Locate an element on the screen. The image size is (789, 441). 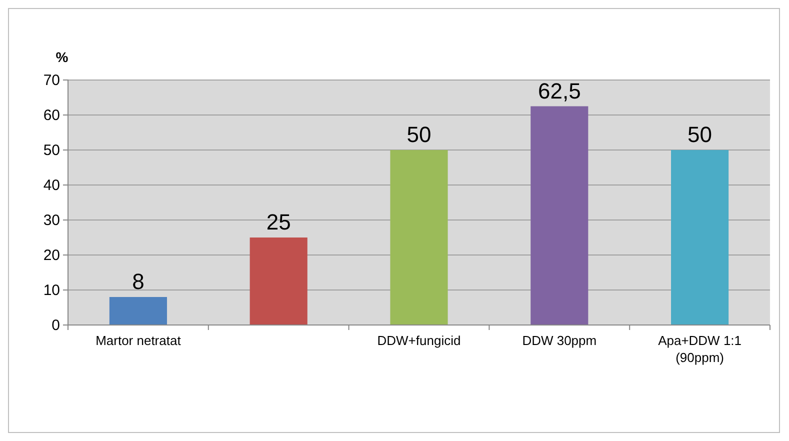
data-label: 8 is located at coordinates (138, 281).